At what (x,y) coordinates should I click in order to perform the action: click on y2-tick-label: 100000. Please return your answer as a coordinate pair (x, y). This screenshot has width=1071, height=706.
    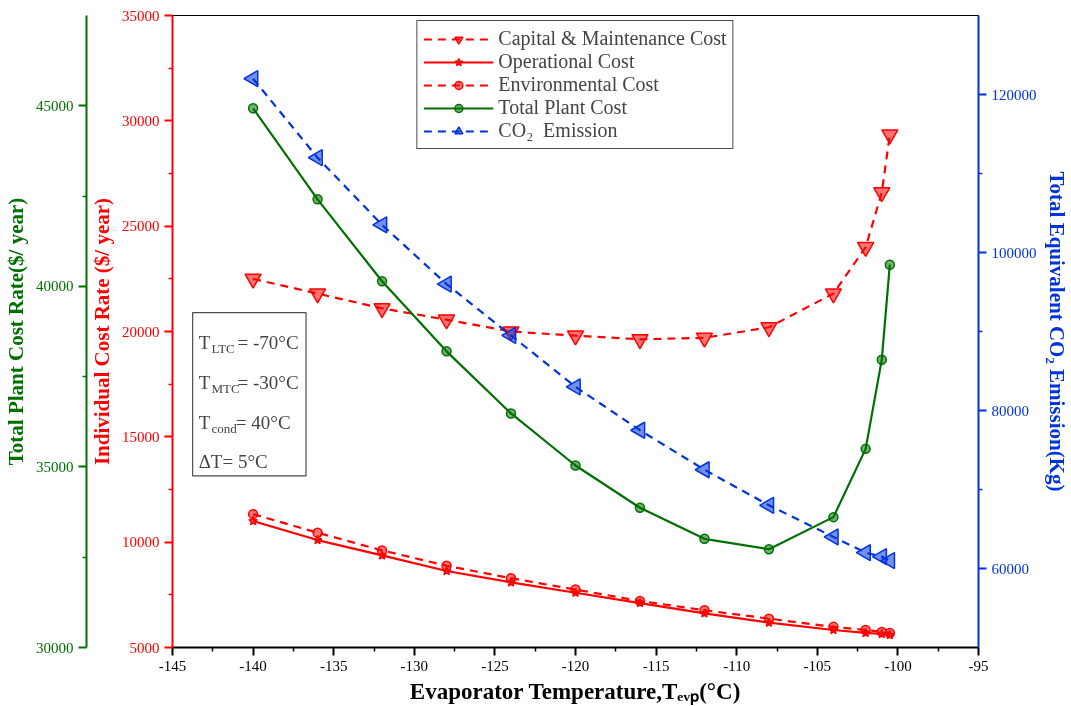
    Looking at the image, I should click on (1014, 252).